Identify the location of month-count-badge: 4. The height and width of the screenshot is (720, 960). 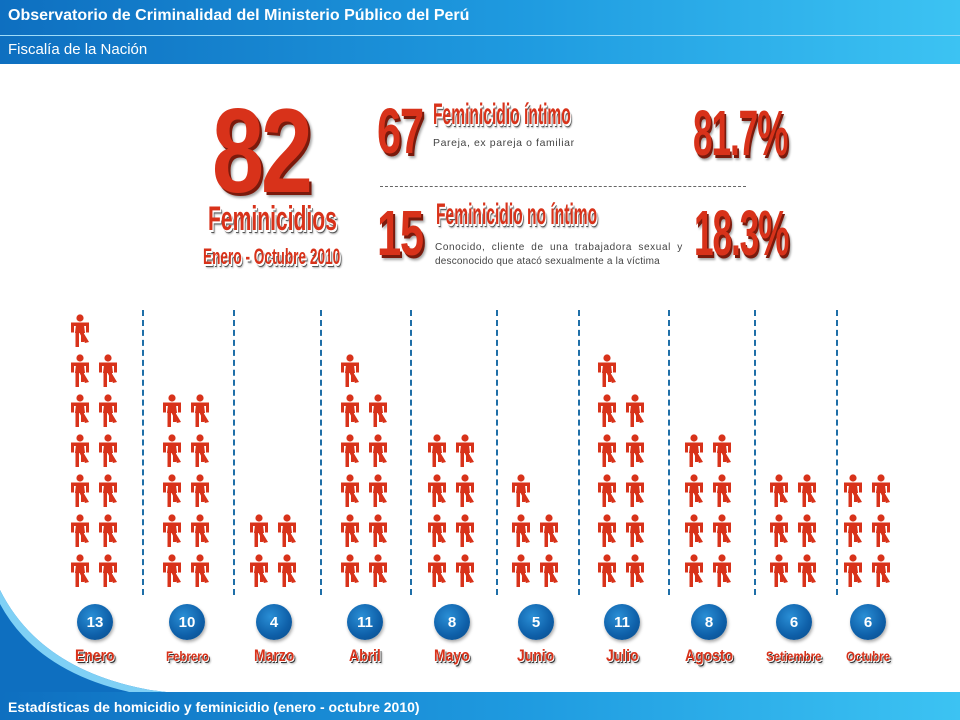
(274, 622).